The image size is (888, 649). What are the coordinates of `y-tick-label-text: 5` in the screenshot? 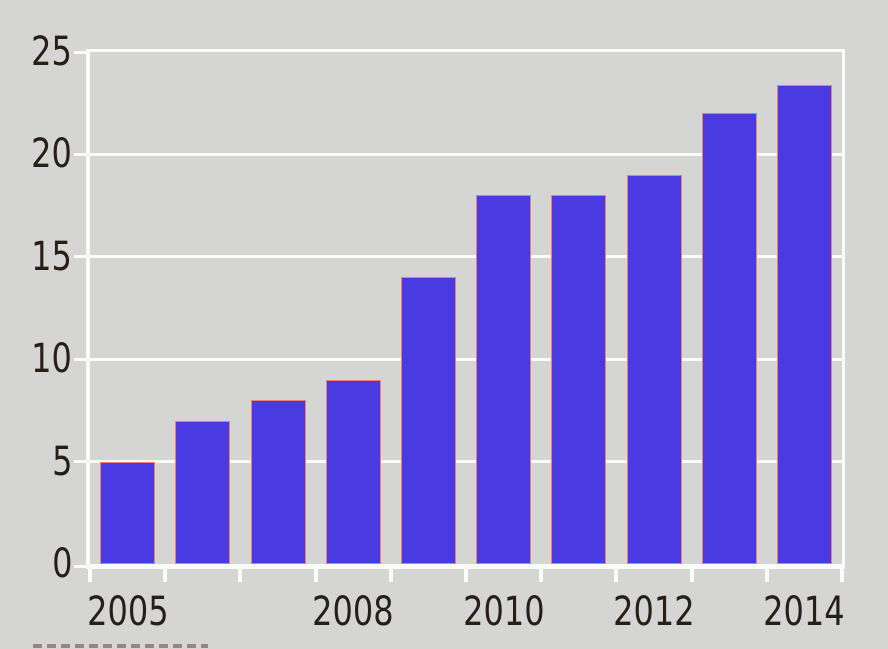 It's located at (61, 461).